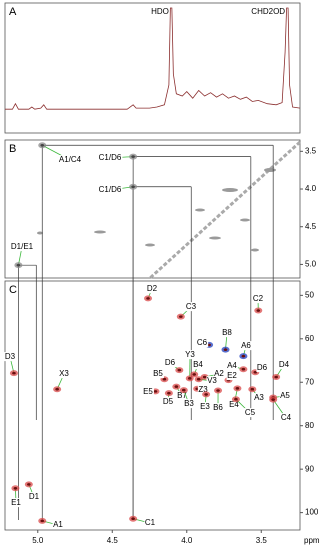 The width and height of the screenshot is (320, 550). What do you see at coordinates (259, 397) in the screenshot?
I see `peak-label: A3` at bounding box center [259, 397].